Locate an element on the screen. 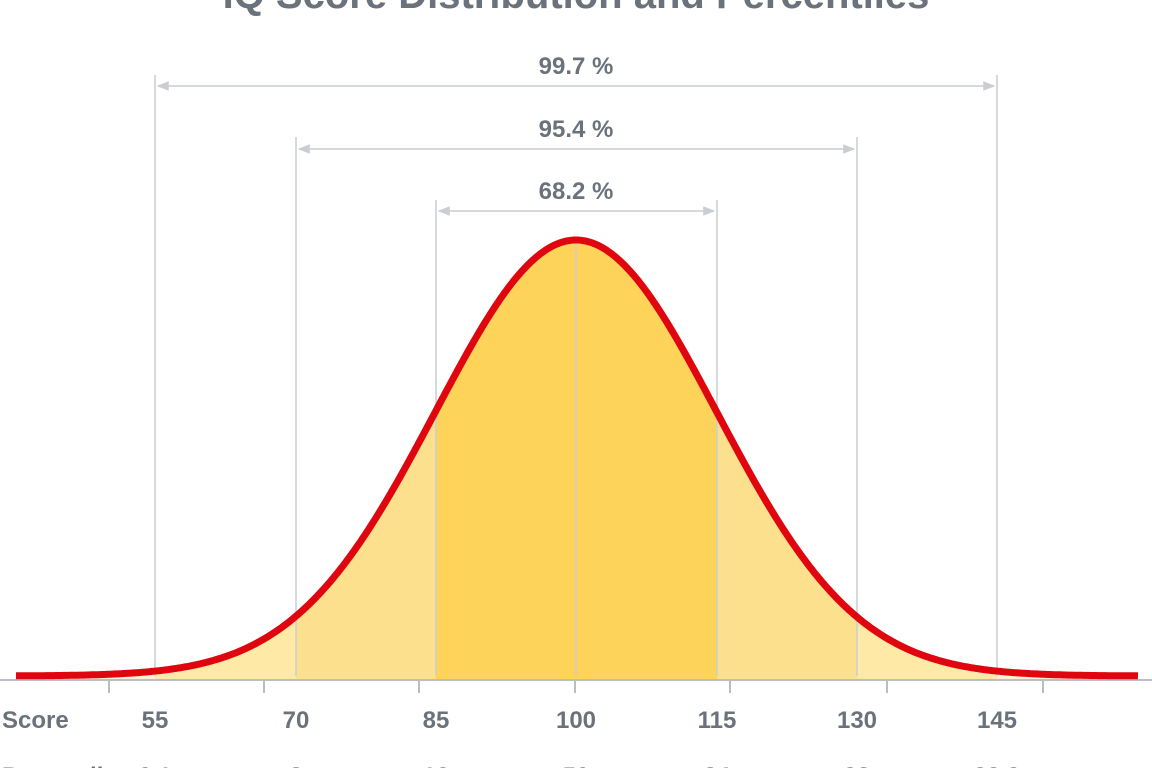 Image resolution: width=1152 pixels, height=768 pixels. score-label: Score is located at coordinates (35, 720).